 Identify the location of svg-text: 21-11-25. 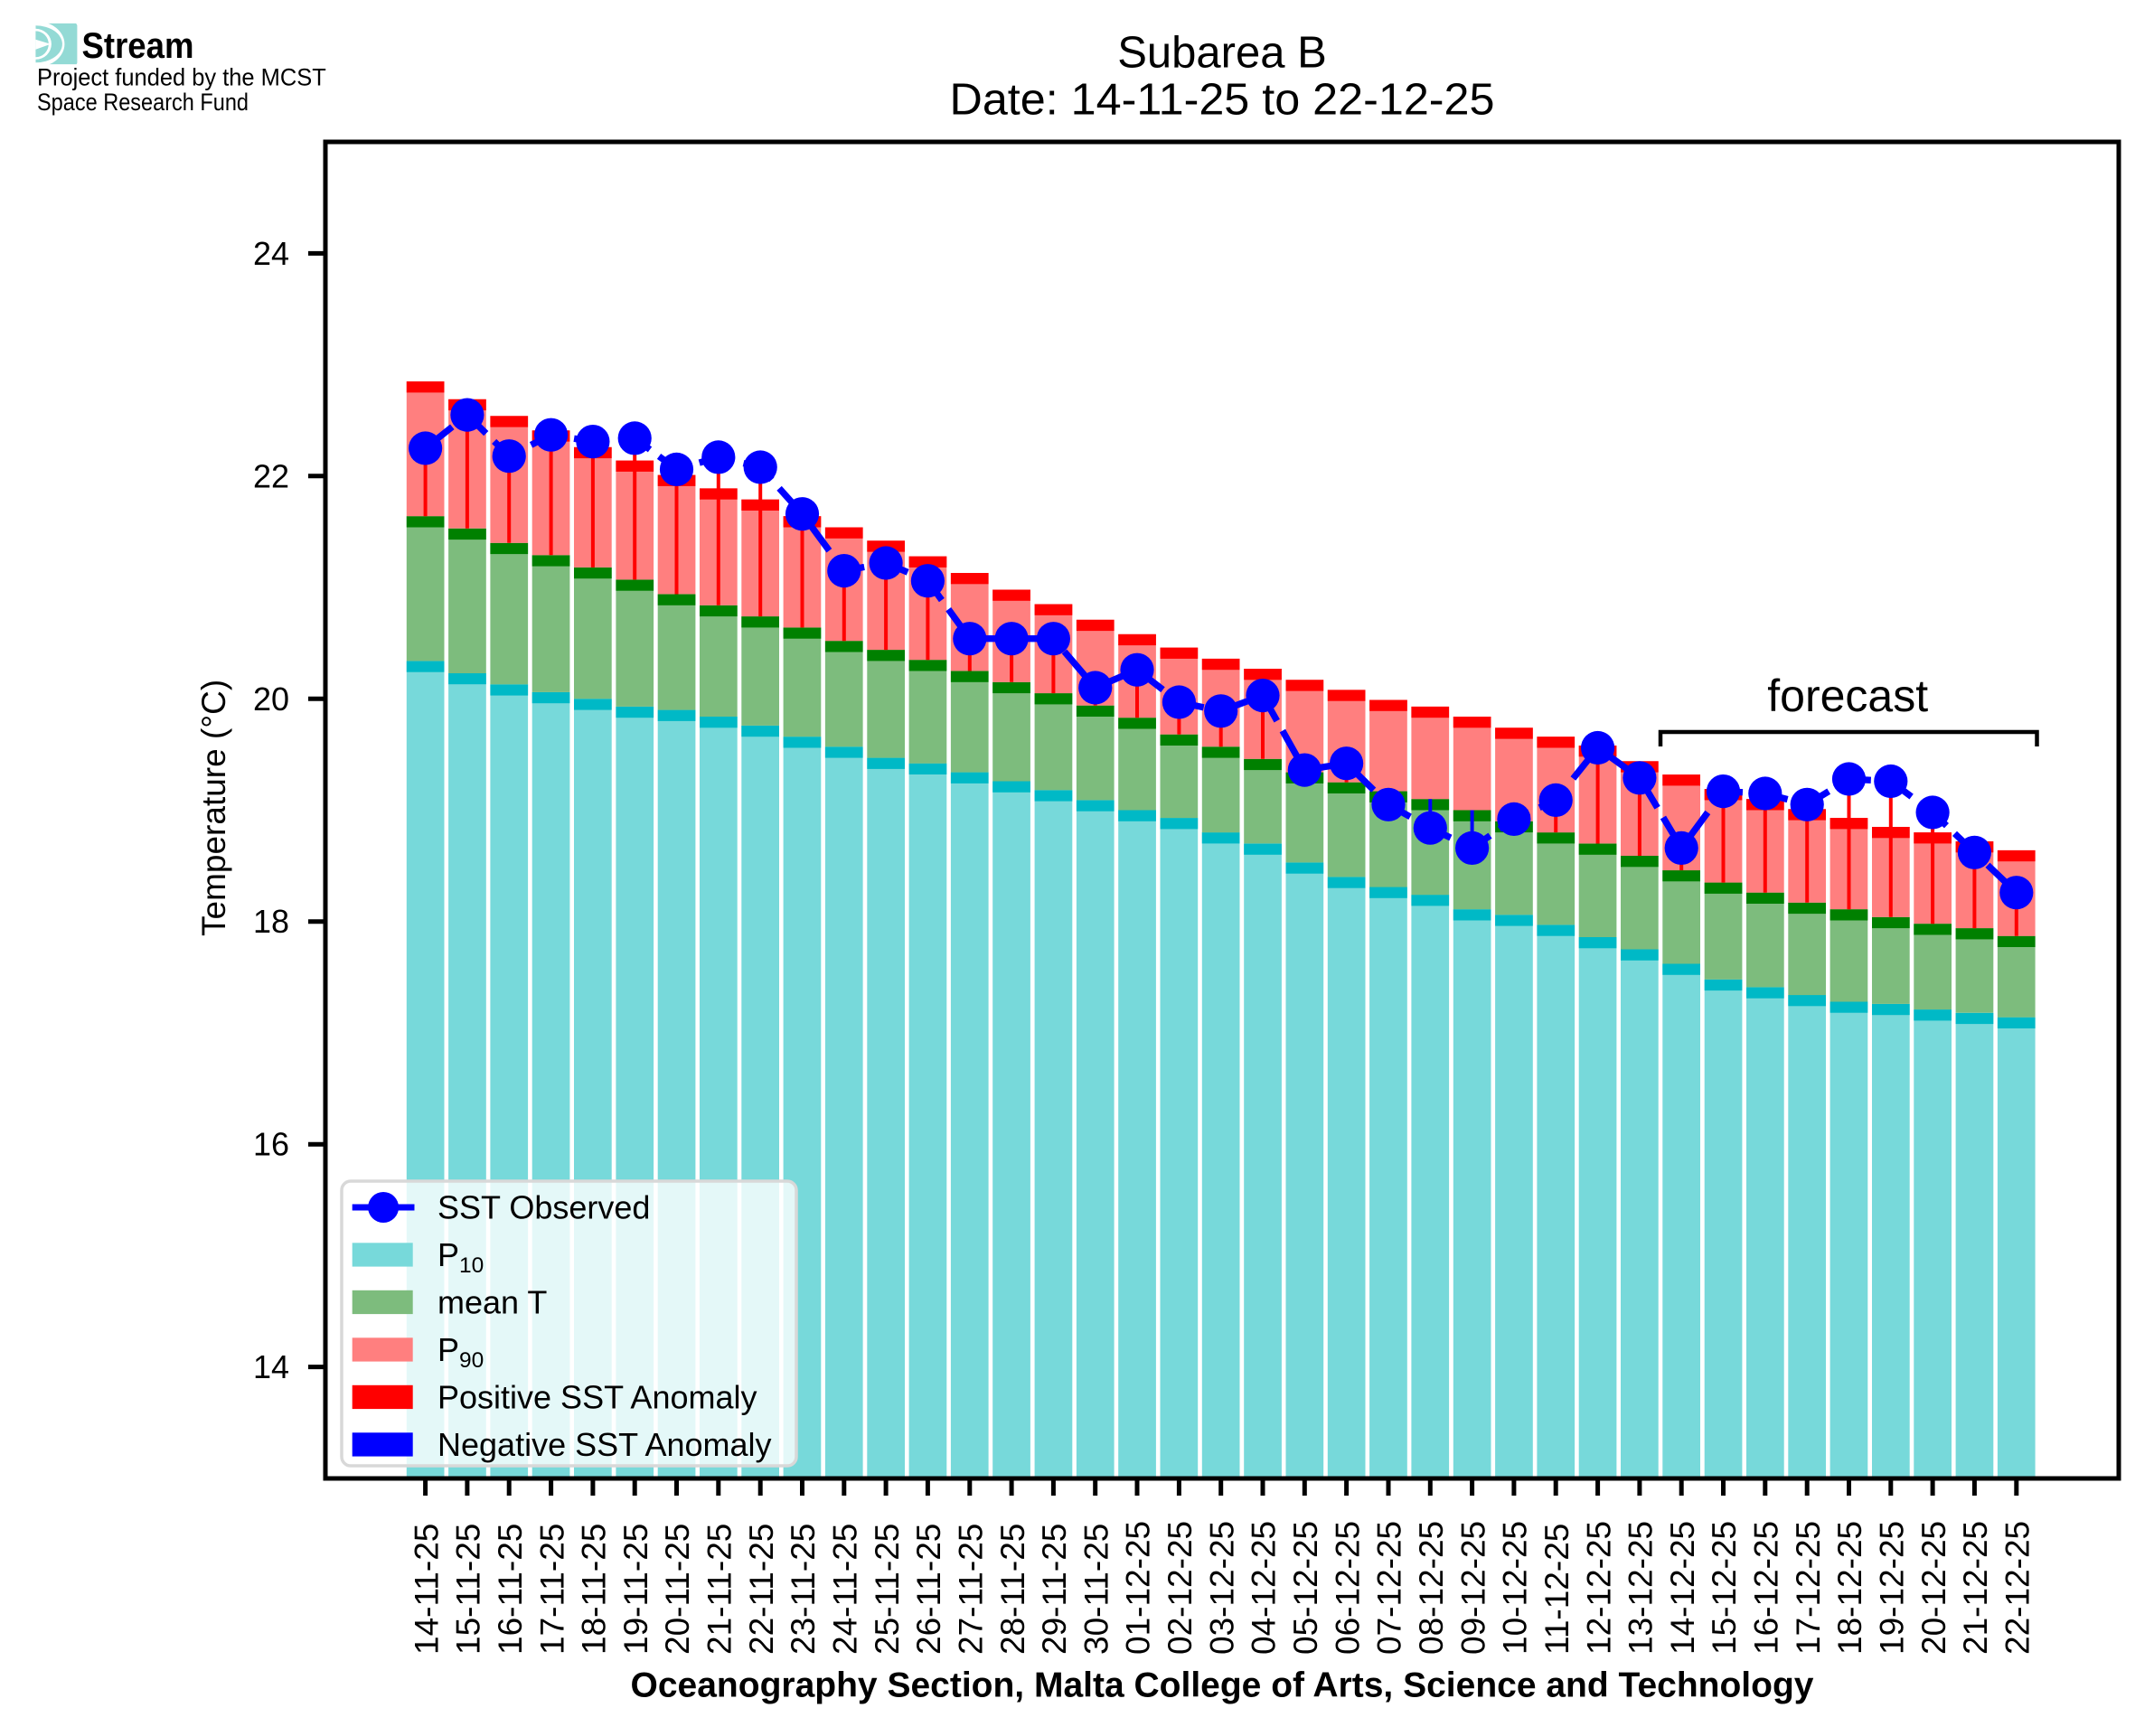
(719, 1590).